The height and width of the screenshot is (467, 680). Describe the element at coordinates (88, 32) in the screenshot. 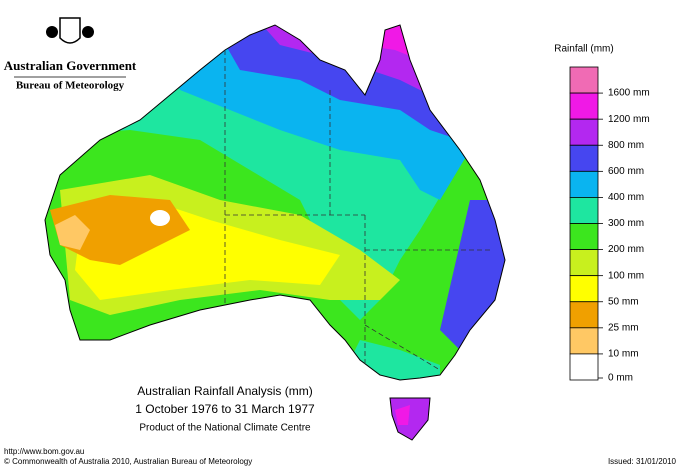

I see `crest-kangaroo` at that location.